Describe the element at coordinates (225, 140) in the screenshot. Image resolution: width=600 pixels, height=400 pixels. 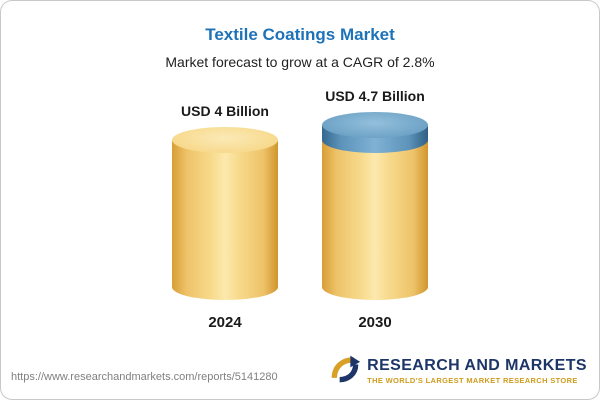
I see `cylinder-2024-top` at that location.